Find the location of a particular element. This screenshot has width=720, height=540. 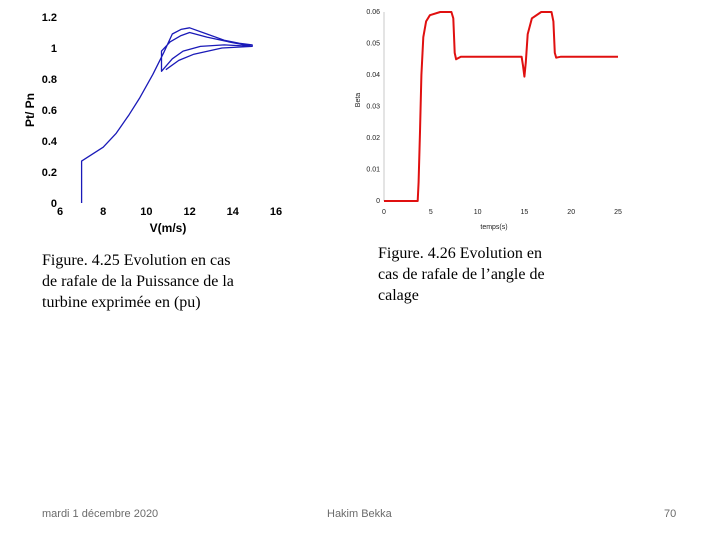

y-tick-label: 0.8 is located at coordinates (49, 80).